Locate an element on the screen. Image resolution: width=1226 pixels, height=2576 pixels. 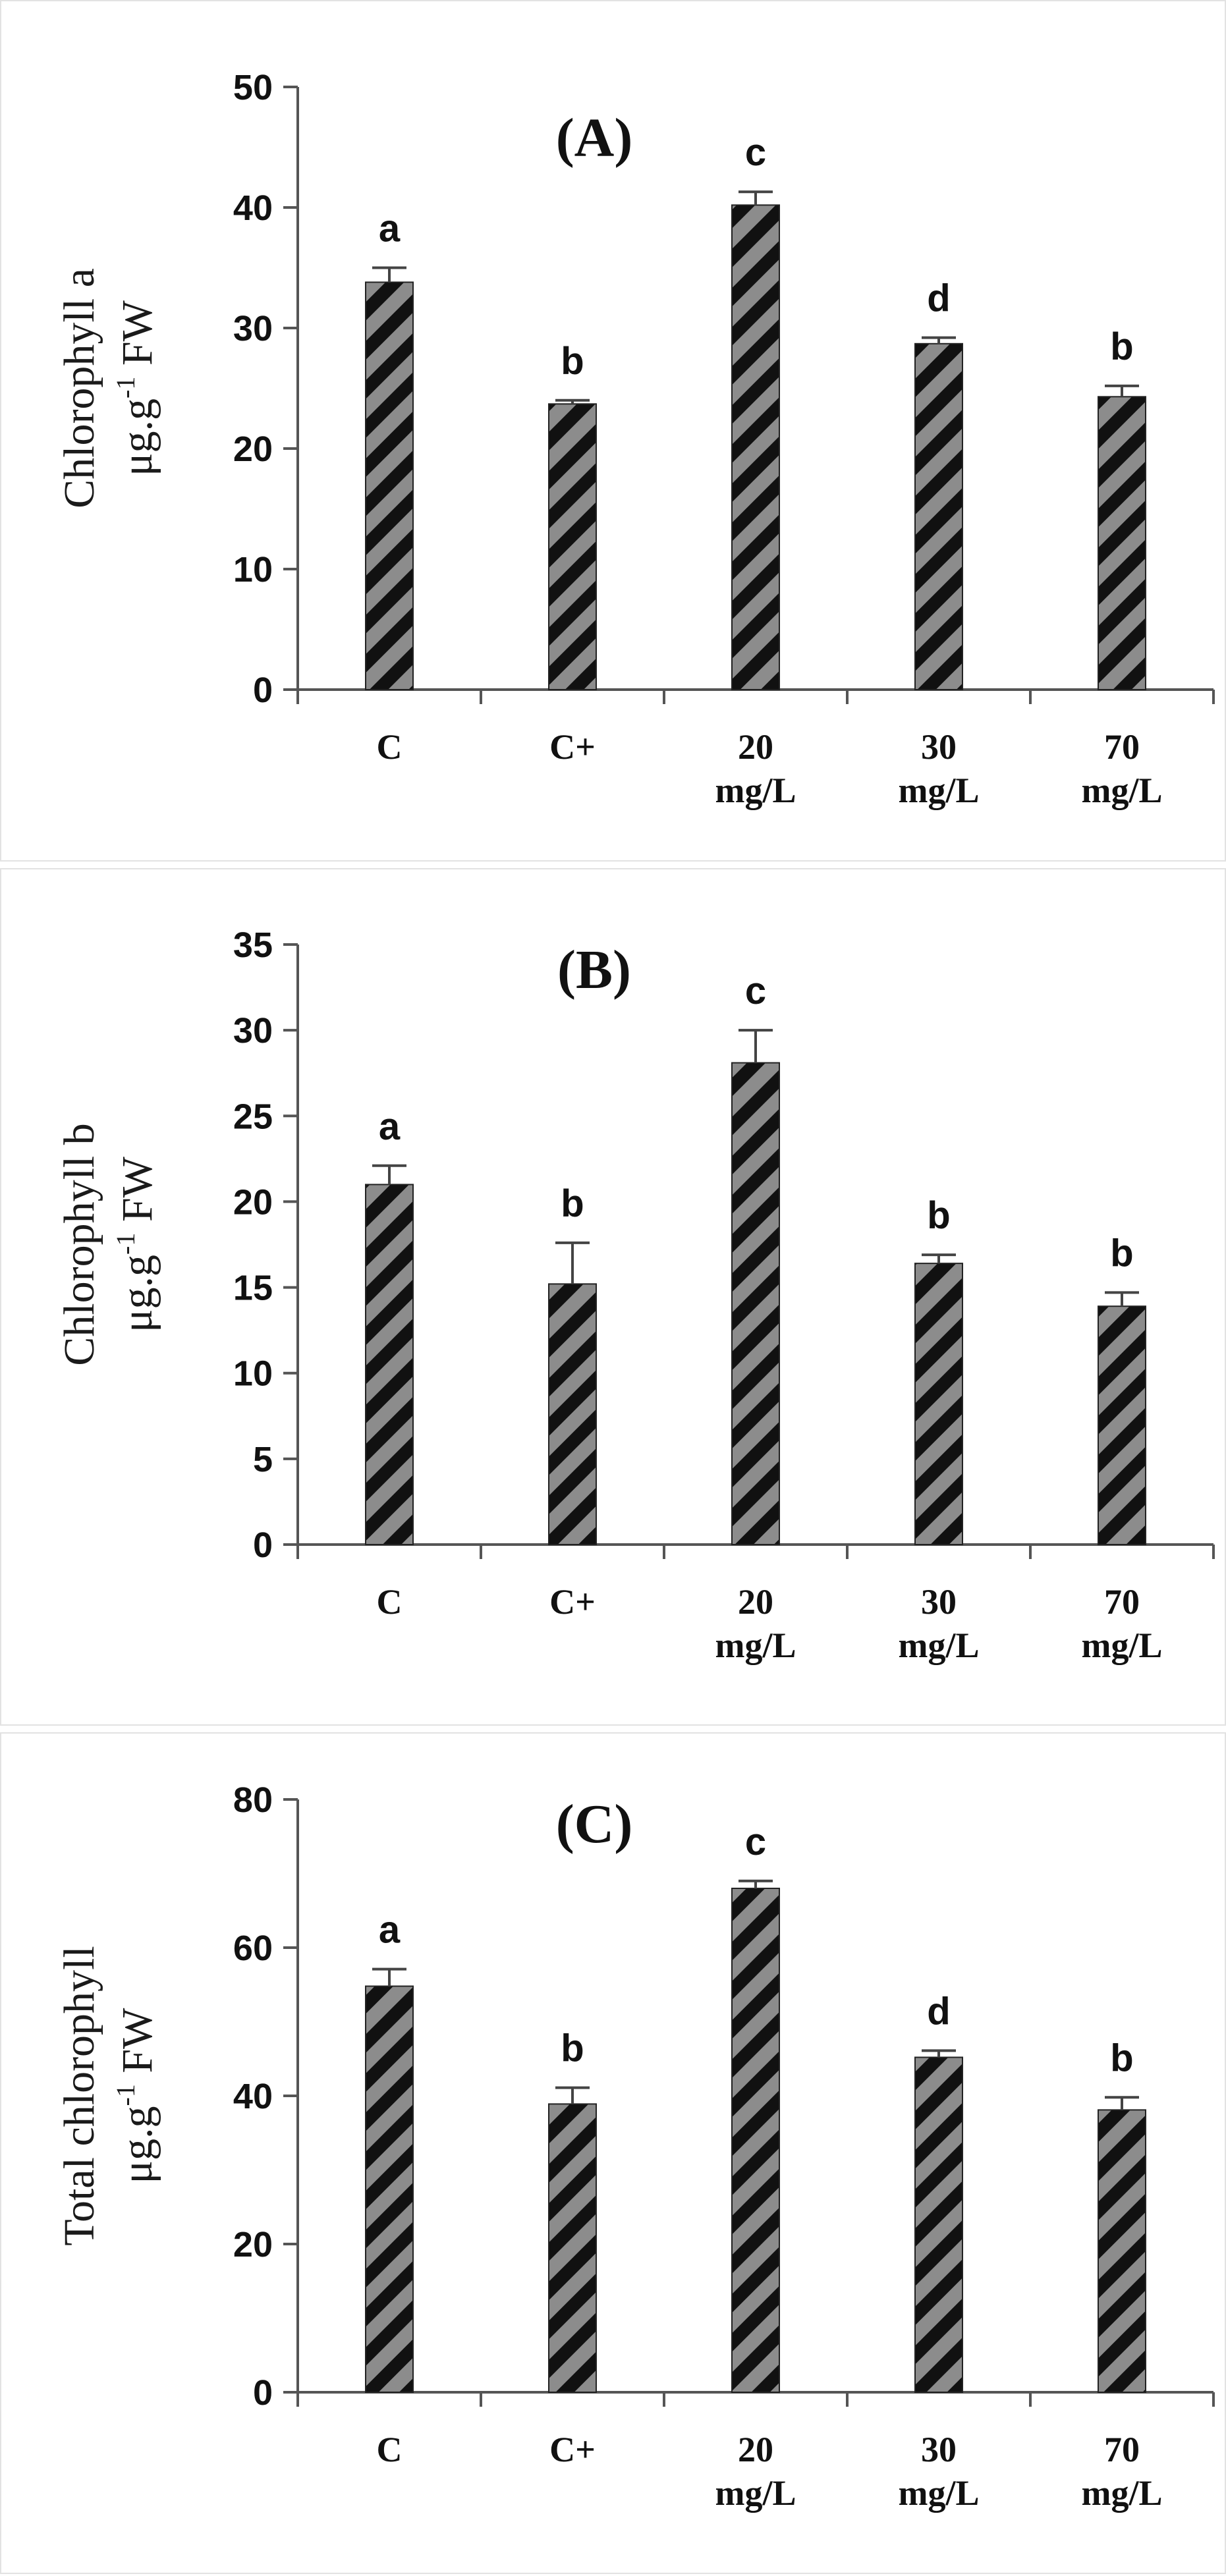
y-tick-label: 15 is located at coordinates (253, 1288).